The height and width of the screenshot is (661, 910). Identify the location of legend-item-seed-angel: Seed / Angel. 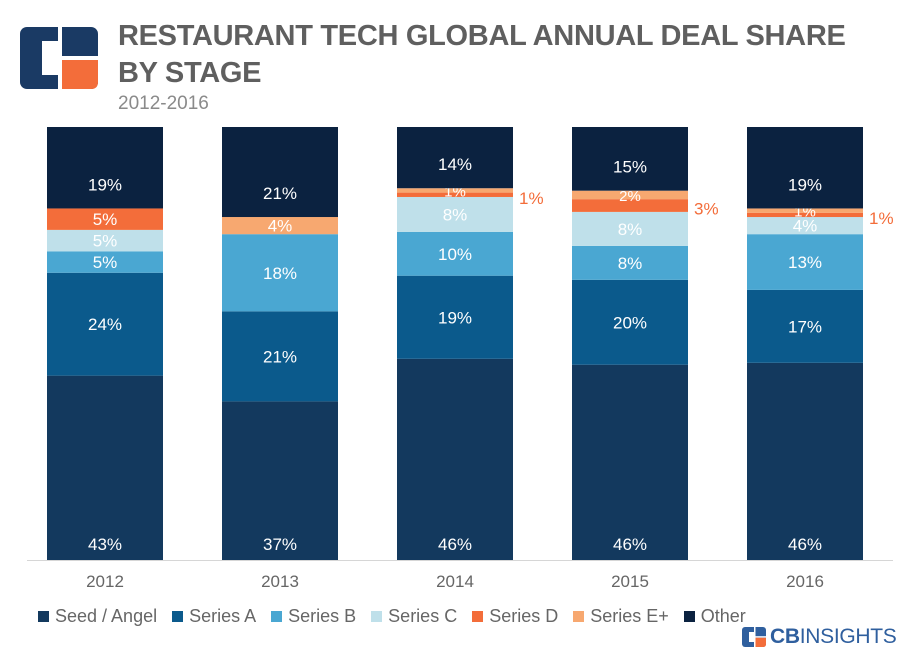
(97, 616).